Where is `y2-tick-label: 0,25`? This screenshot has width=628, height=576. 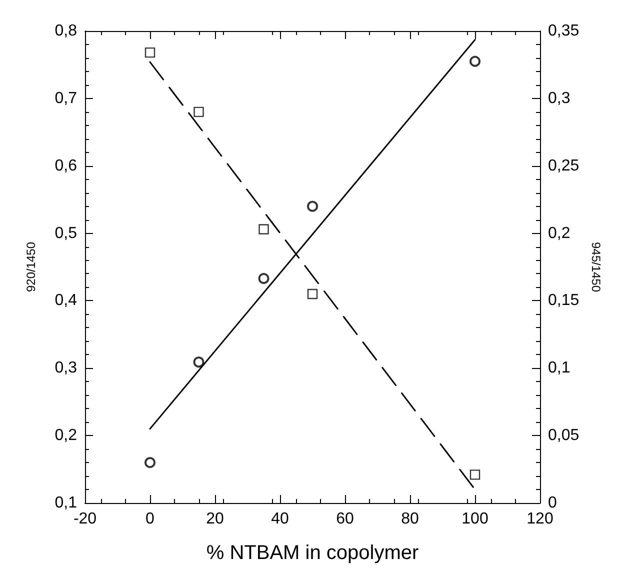 y2-tick-label: 0,25 is located at coordinates (564, 165).